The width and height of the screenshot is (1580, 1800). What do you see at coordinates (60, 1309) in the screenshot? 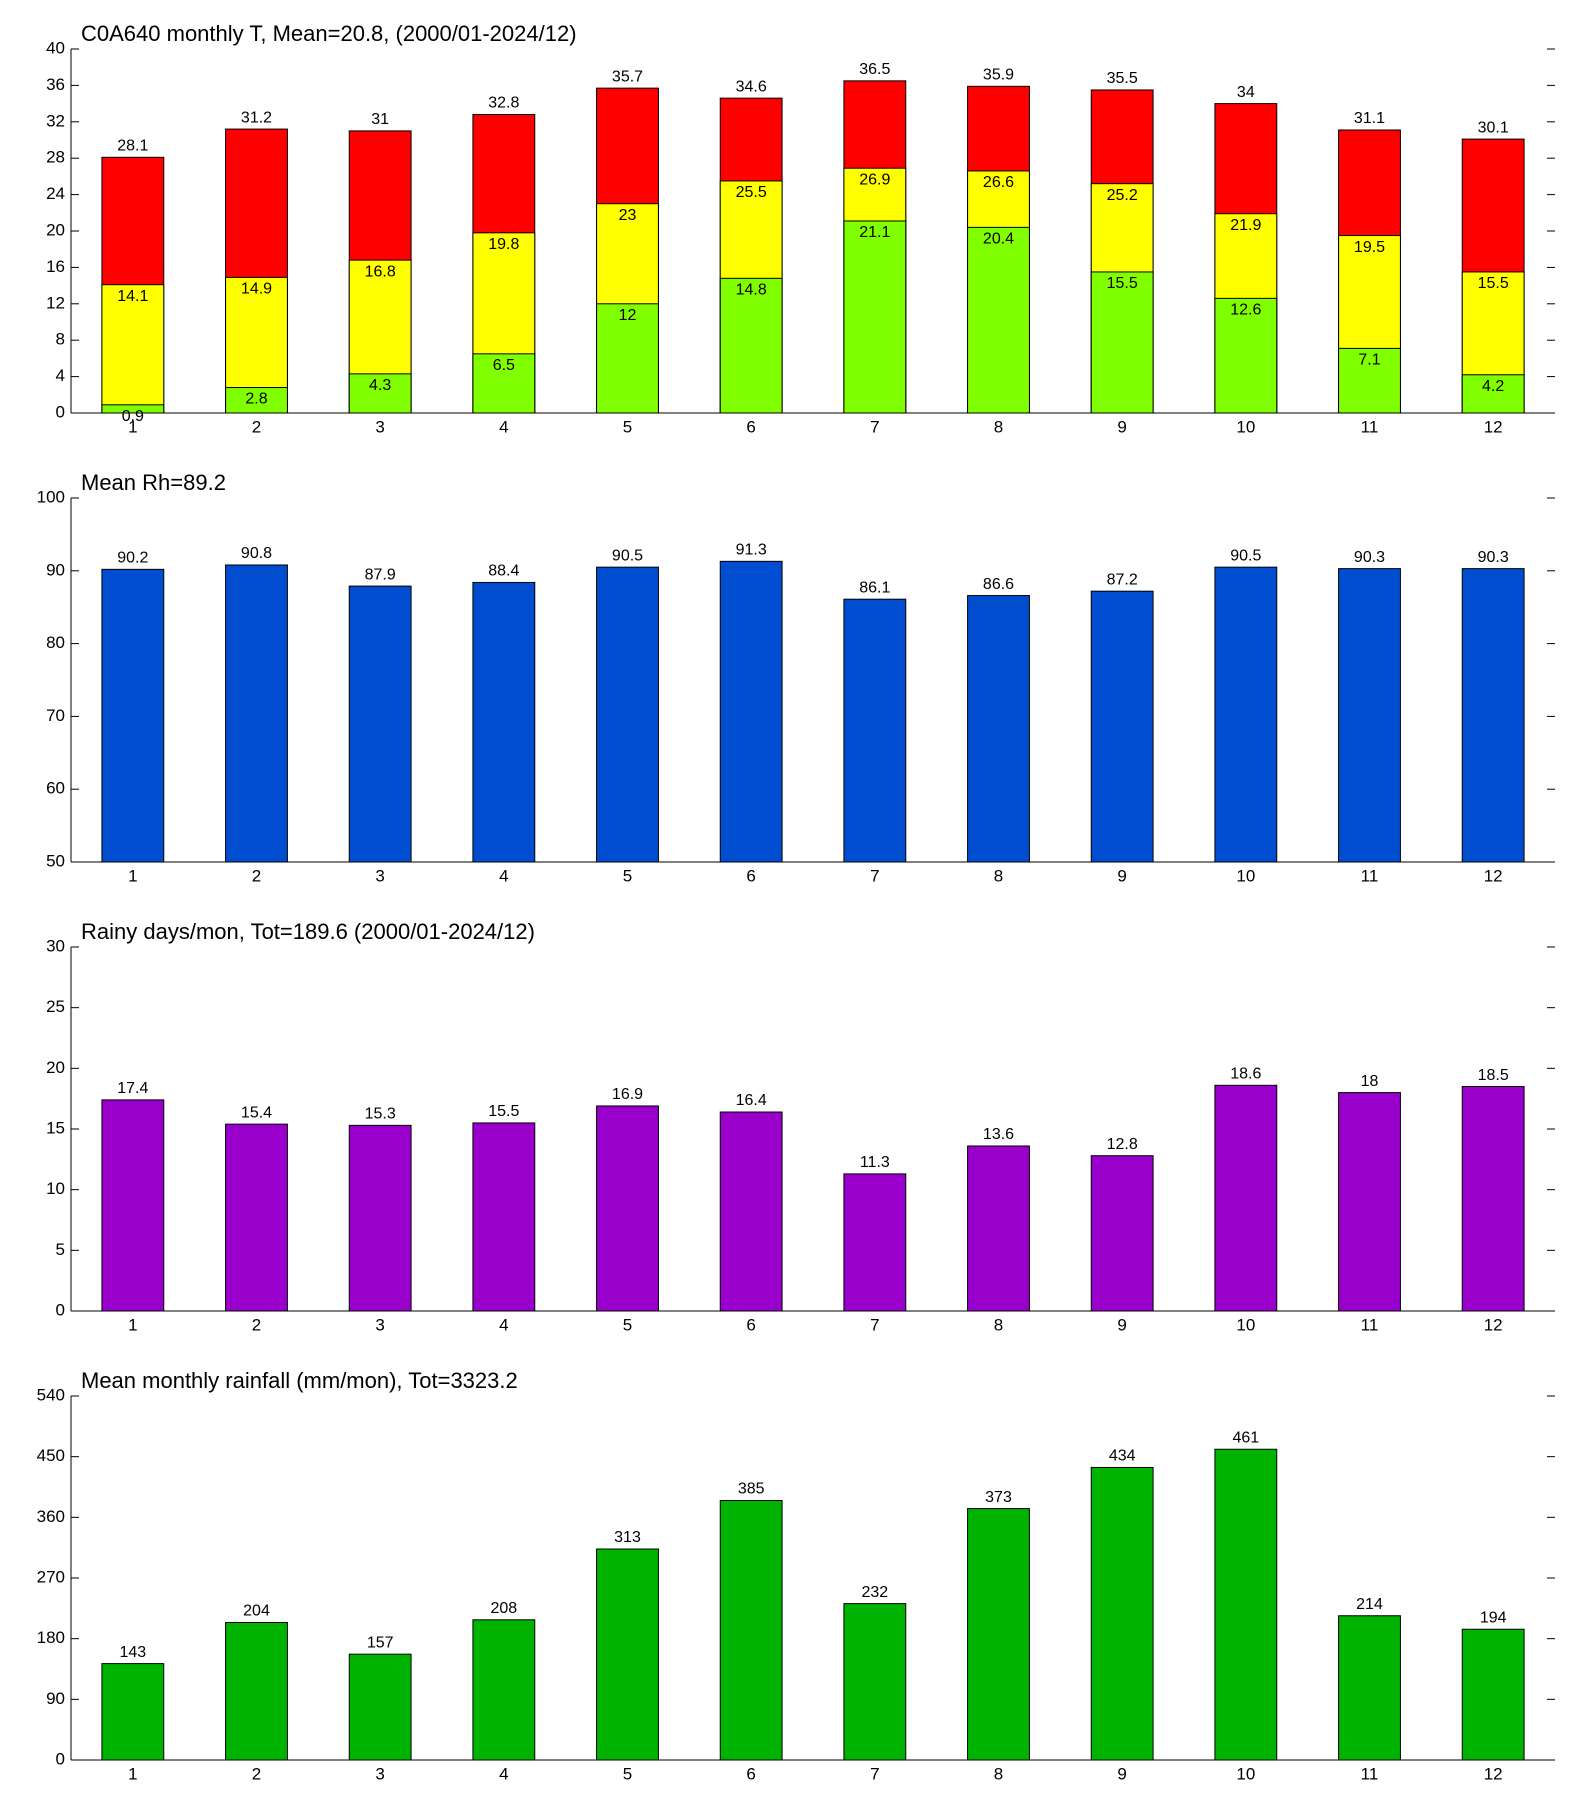
I see `y-tick-label: 0` at bounding box center [60, 1309].